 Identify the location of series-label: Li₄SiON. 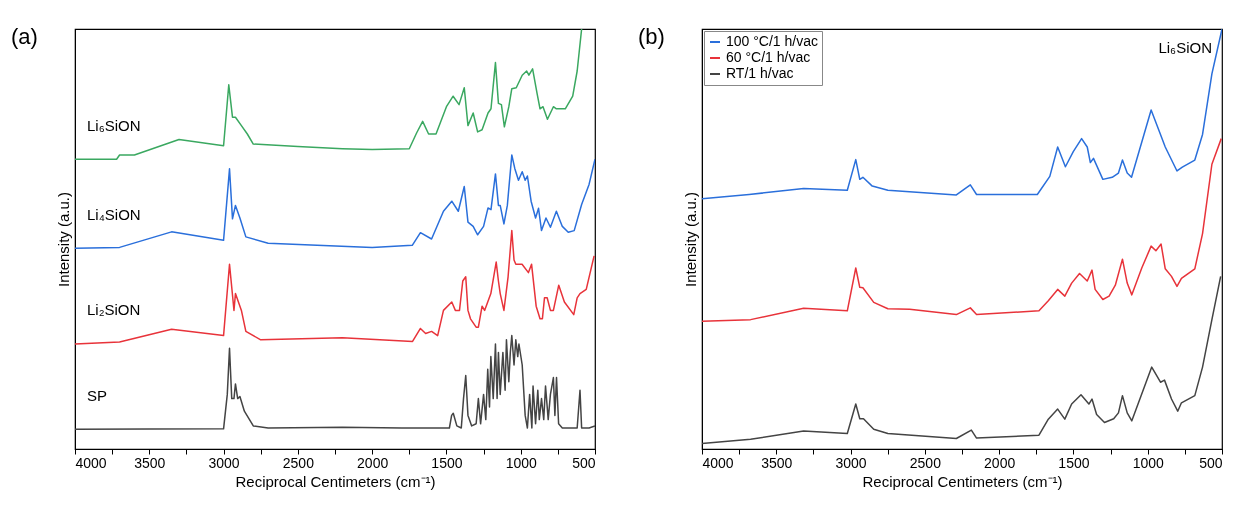
(114, 214).